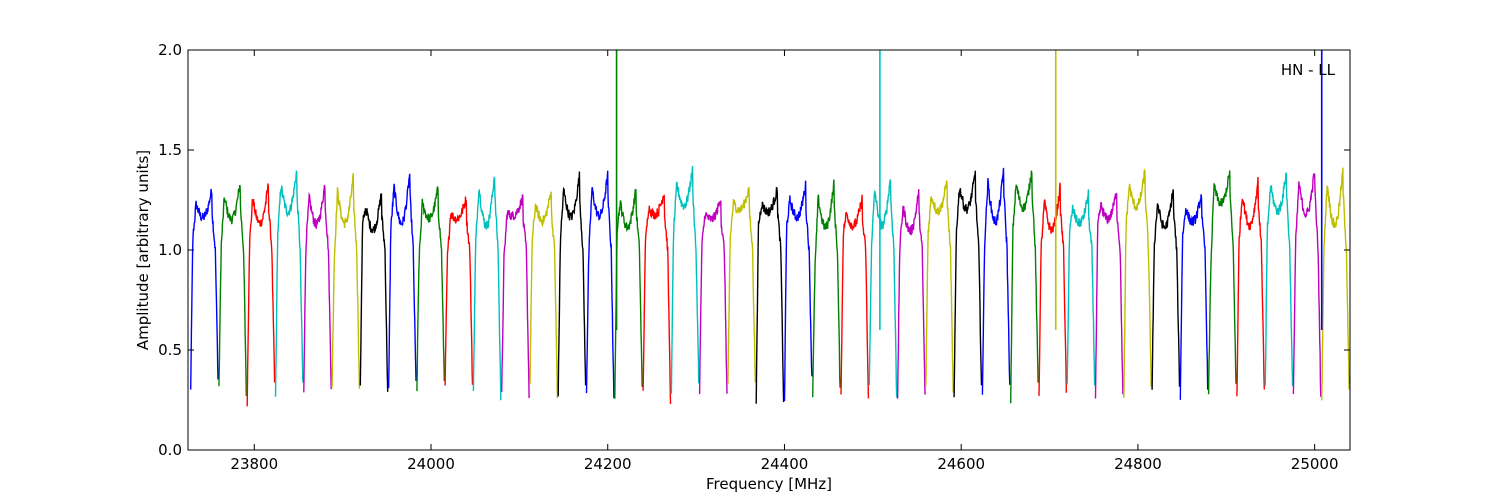  Describe the element at coordinates (170, 250) in the screenshot. I see `y-tick-label: 1.0` at that location.